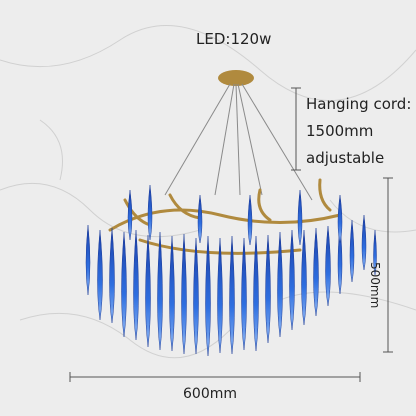 Image resolution: width=416 pixels, height=416 pixels. What do you see at coordinates (234, 39) in the screenshot?
I see `led-power-label: LED:120w` at bounding box center [234, 39].